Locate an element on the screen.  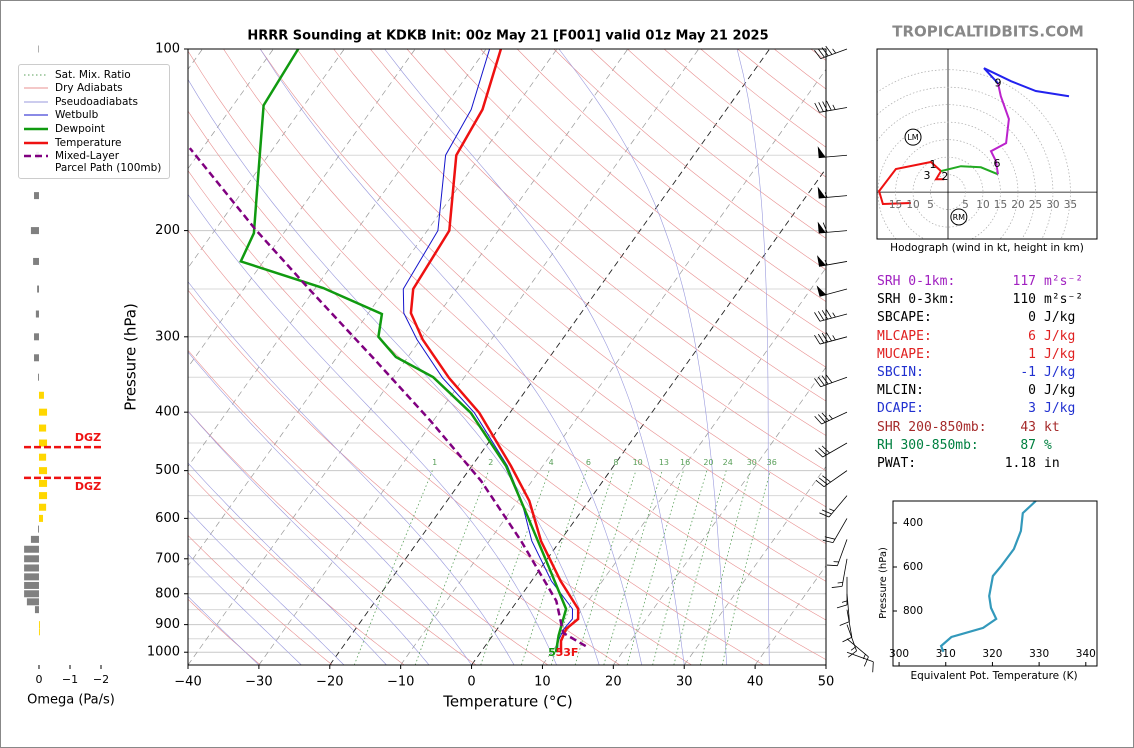
legend-label: Temperature is located at coordinates (88, 142).